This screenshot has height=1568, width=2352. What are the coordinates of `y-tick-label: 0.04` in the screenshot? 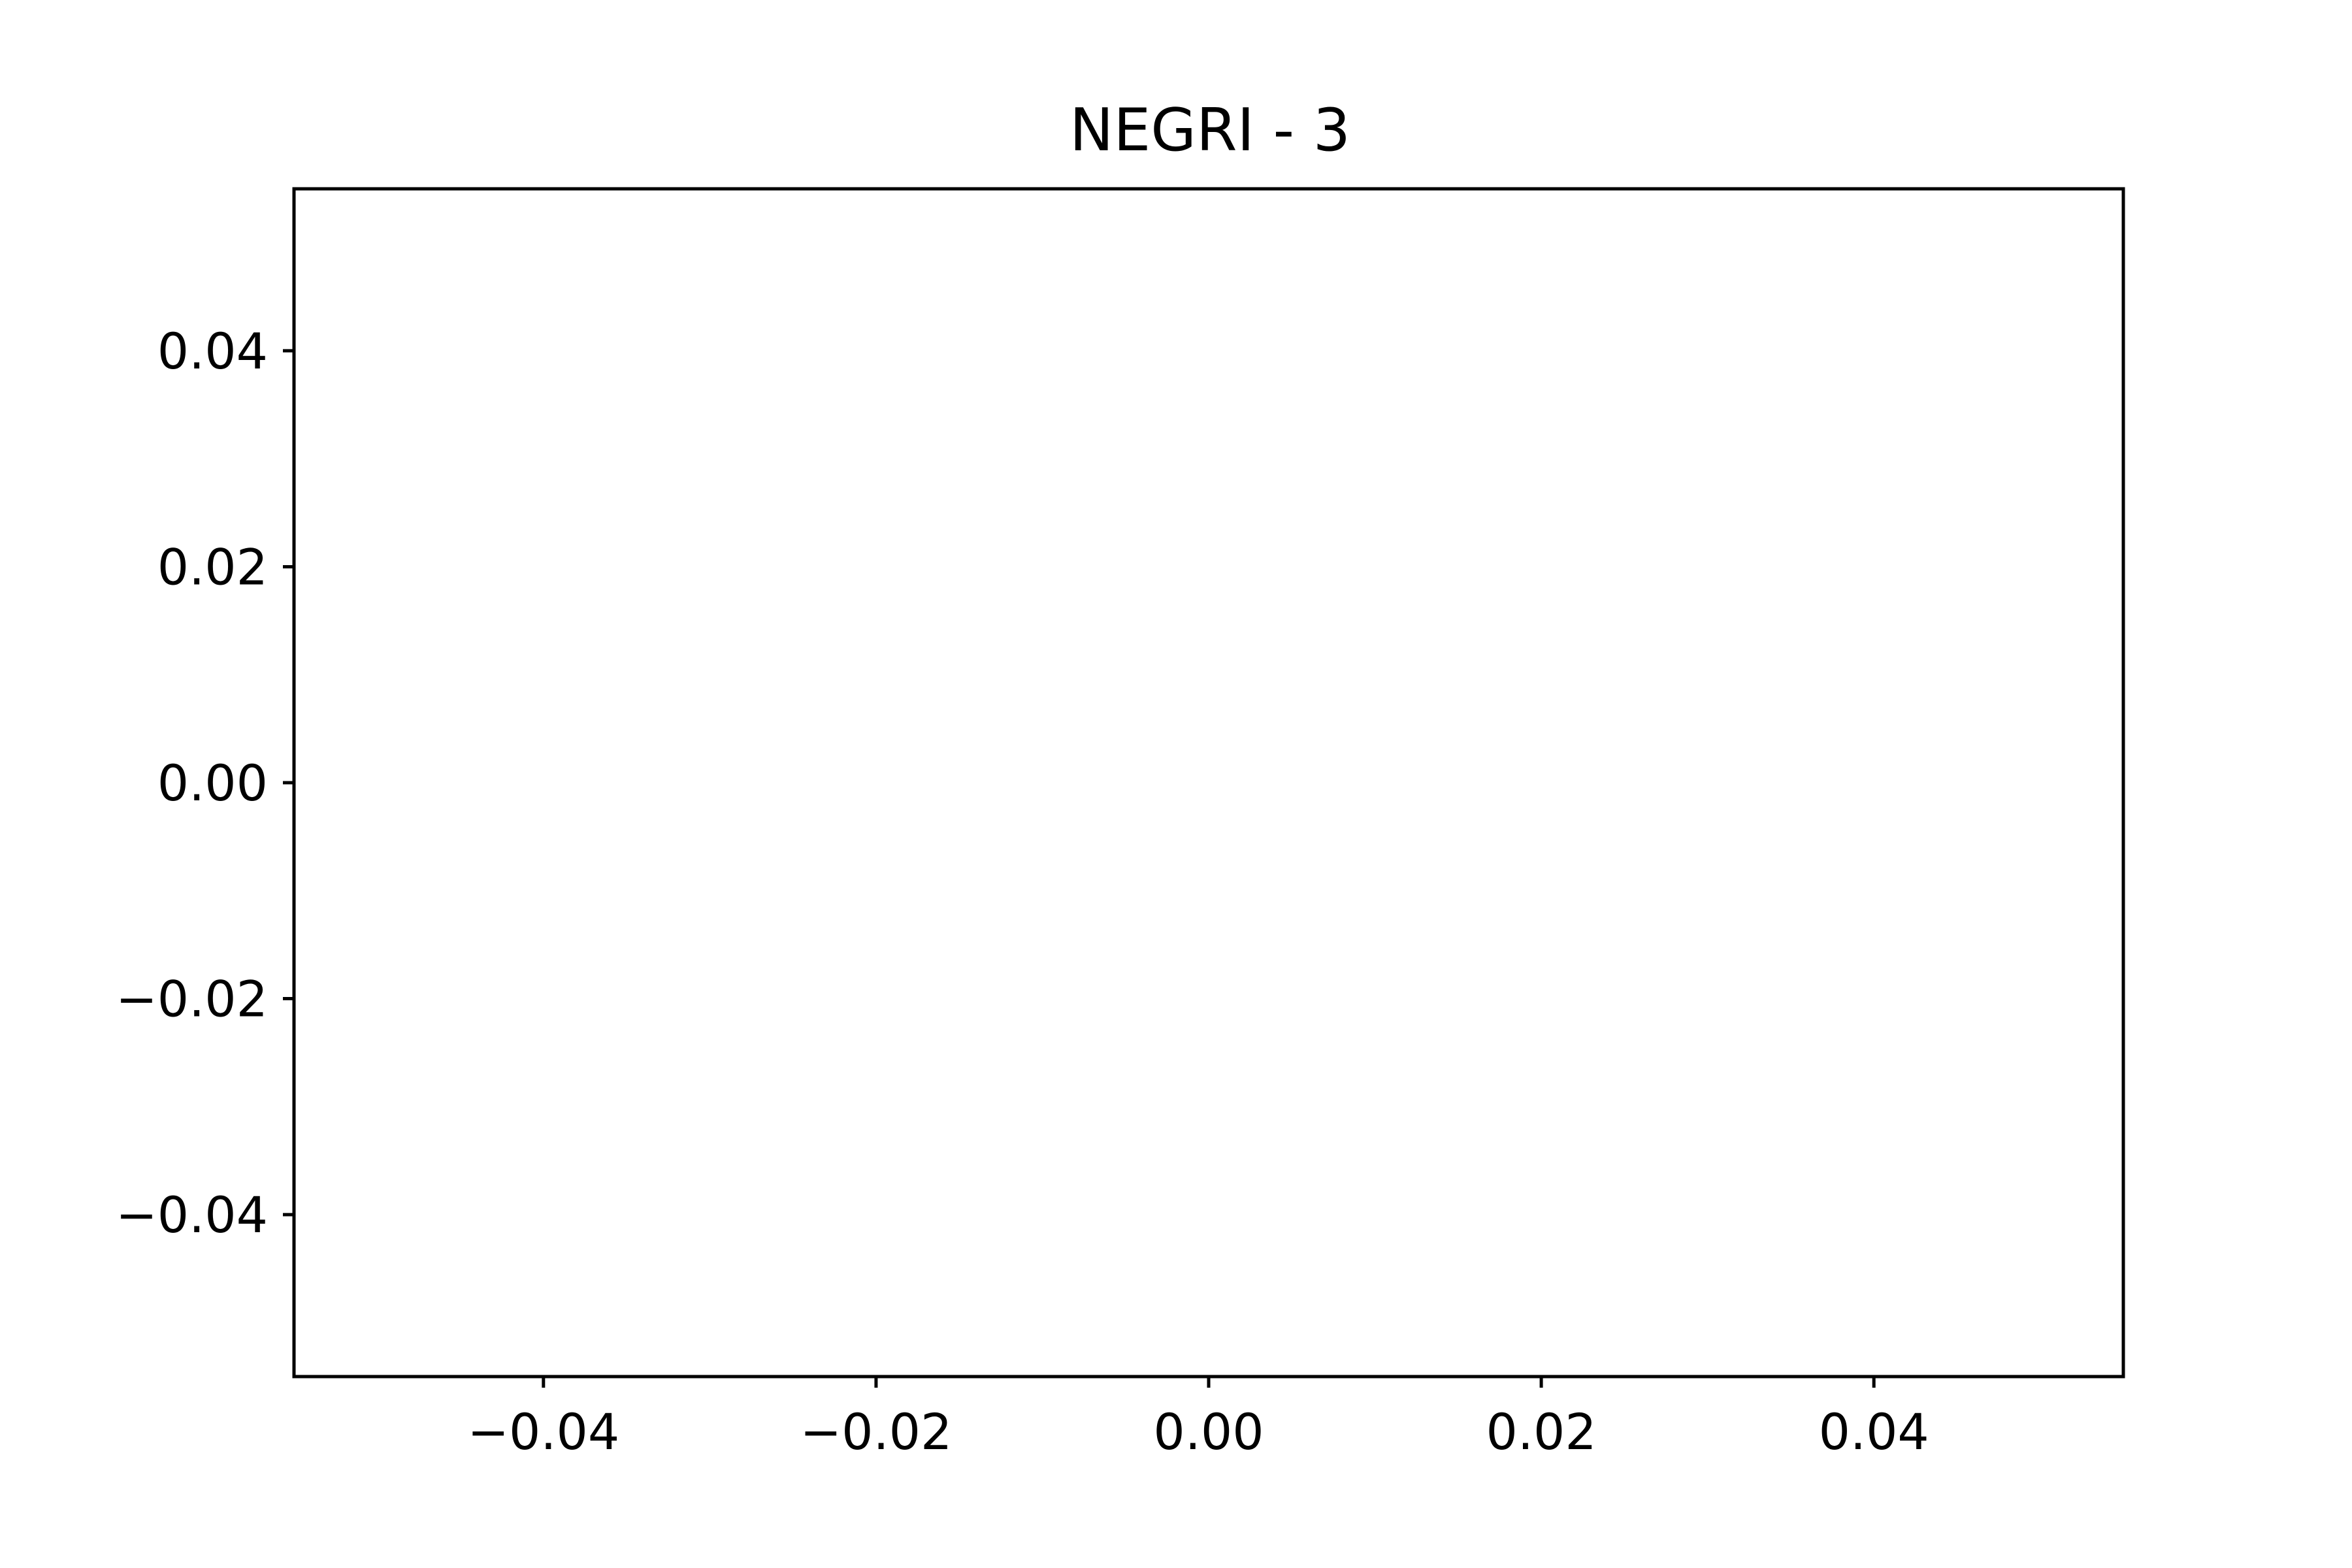 It's located at (212, 351).